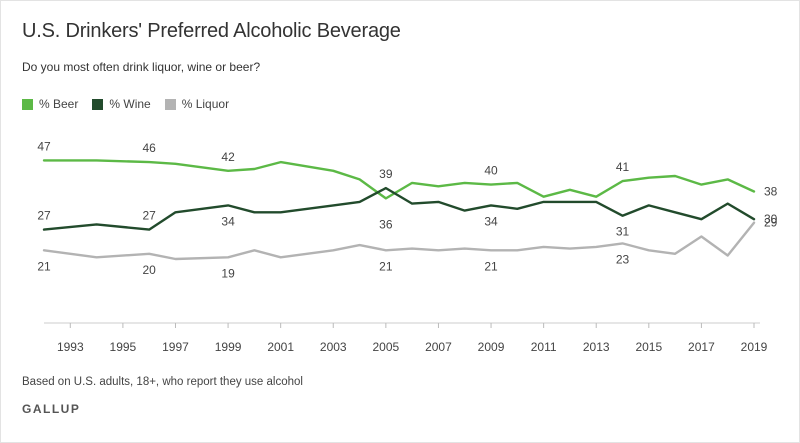 This screenshot has height=443, width=800. I want to click on data-label: 46, so click(150, 148).